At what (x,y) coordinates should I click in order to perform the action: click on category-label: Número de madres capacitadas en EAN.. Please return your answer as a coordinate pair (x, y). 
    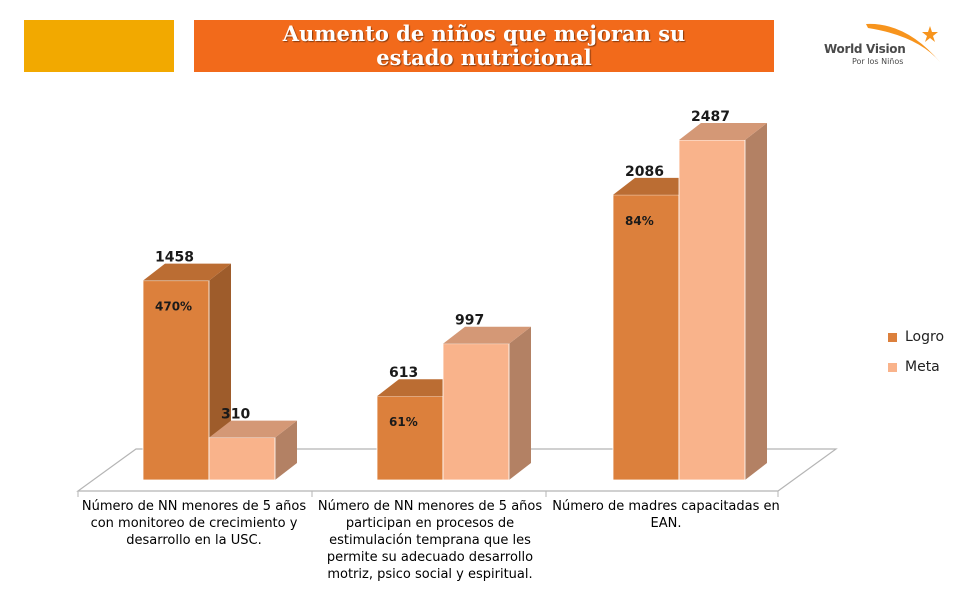
    Looking at the image, I should click on (666, 515).